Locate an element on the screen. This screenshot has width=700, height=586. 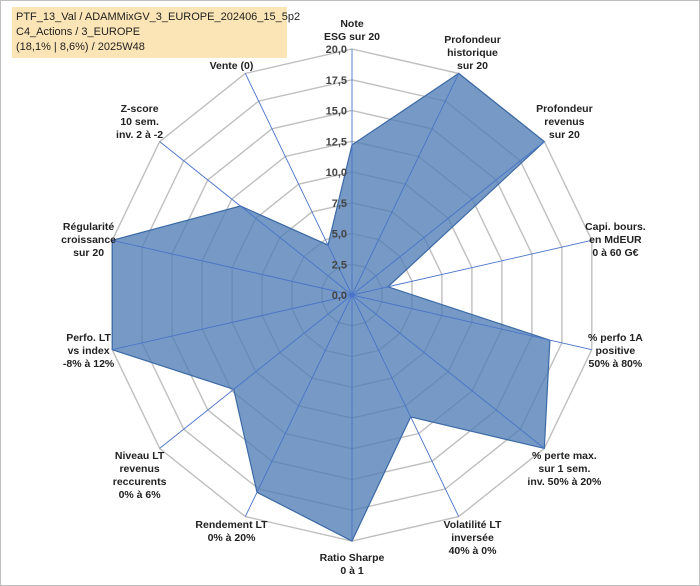
axis-label-9-line-0: Niveau LT is located at coordinates (140, 456).